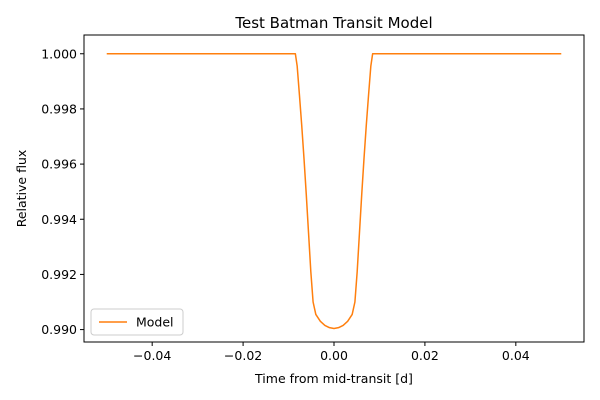 The height and width of the screenshot is (400, 600). I want to click on x-tick-label: 0.02, so click(425, 355).